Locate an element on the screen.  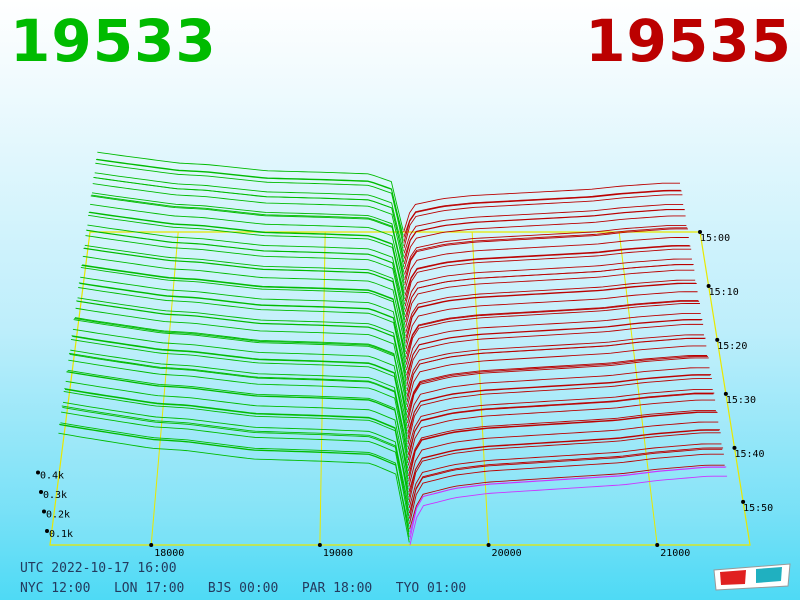
utc-time: UTC 2022-10-17 16:00 is located at coordinates (98, 568).